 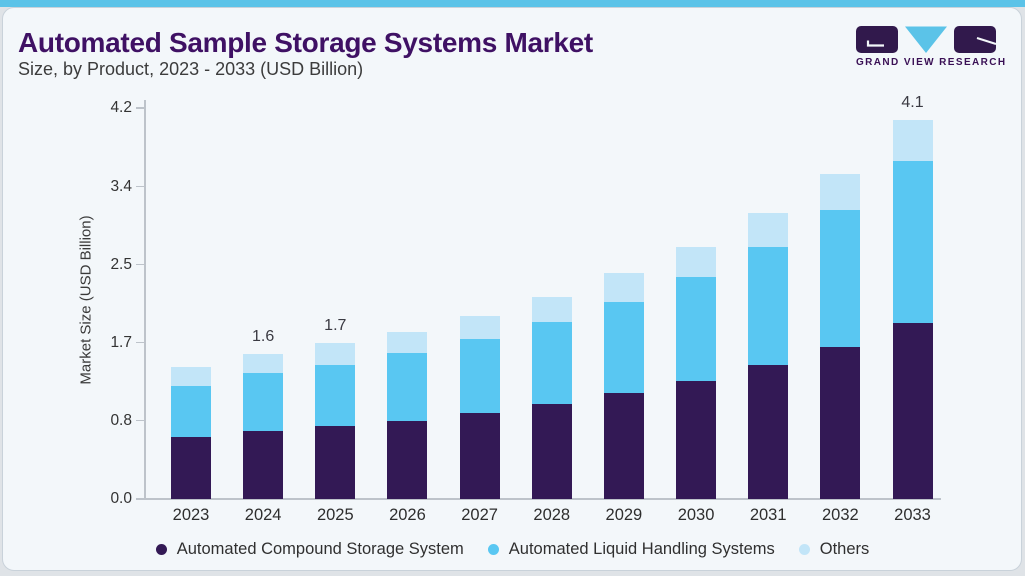 I want to click on bar-segment-others-2025, so click(x=335, y=354).